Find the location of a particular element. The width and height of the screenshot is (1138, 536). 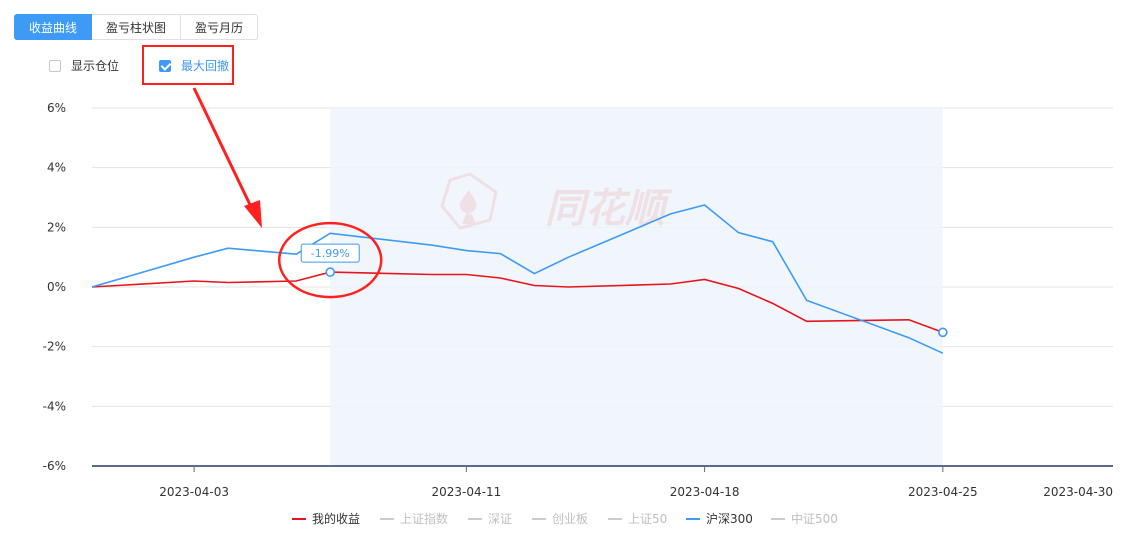

tab-profit-loss-bar: 盈亏柱状图 is located at coordinates (137, 27).